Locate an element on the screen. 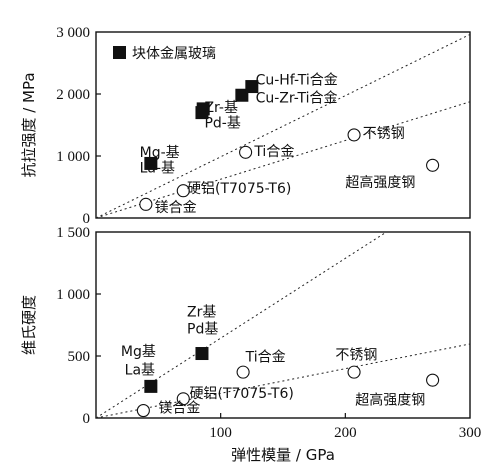 The image size is (500, 473). x-tick-label: 200 is located at coordinates (345, 433).